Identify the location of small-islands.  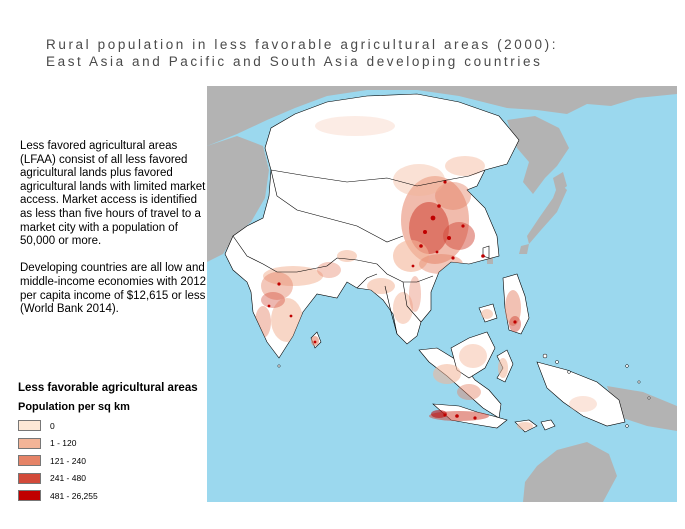
(464, 390).